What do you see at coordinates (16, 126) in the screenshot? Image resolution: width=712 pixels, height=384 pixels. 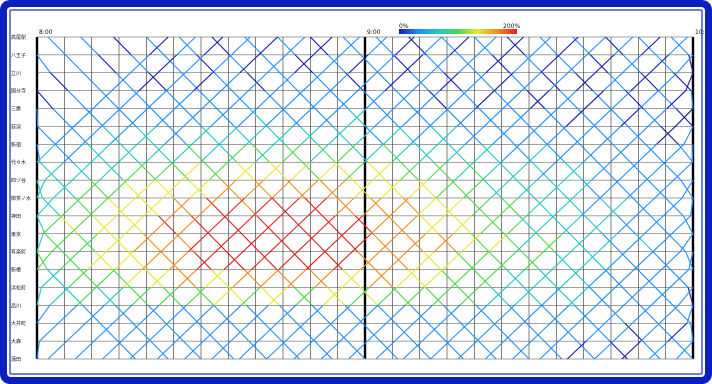 I see `station-label: 荻窪` at bounding box center [16, 126].